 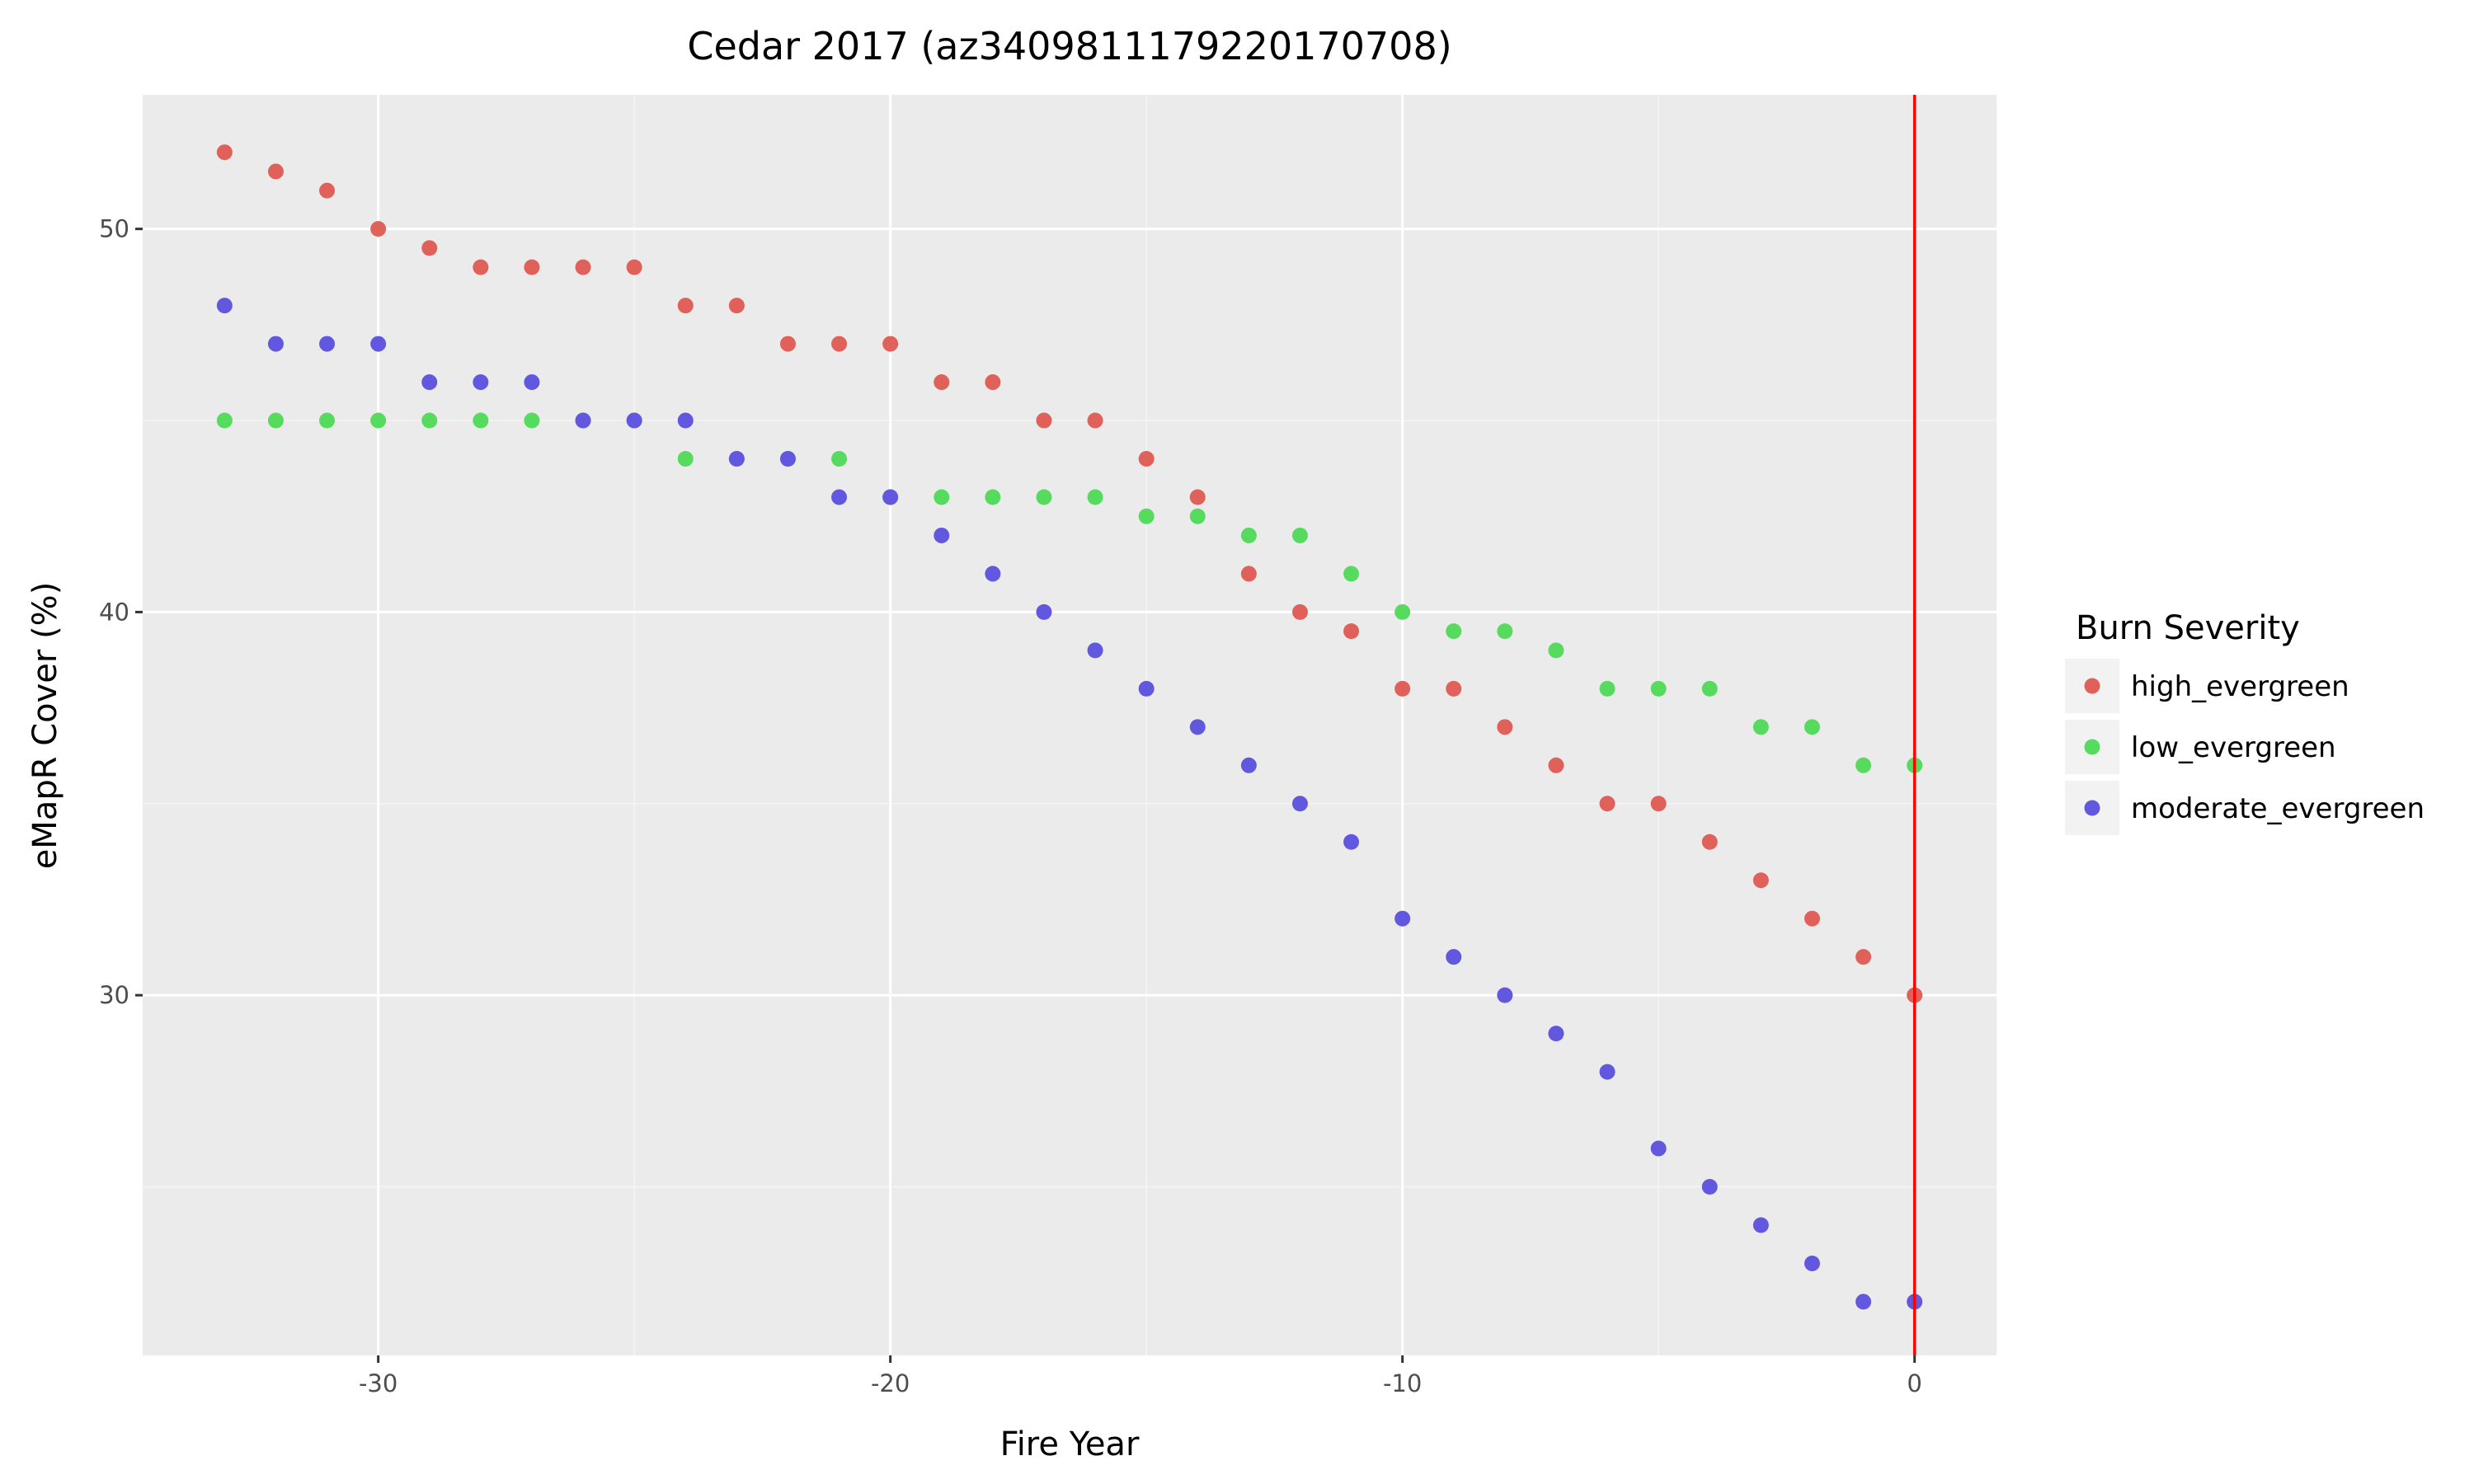 What do you see at coordinates (890, 1383) in the screenshot?
I see `x-tick-label: -20` at bounding box center [890, 1383].